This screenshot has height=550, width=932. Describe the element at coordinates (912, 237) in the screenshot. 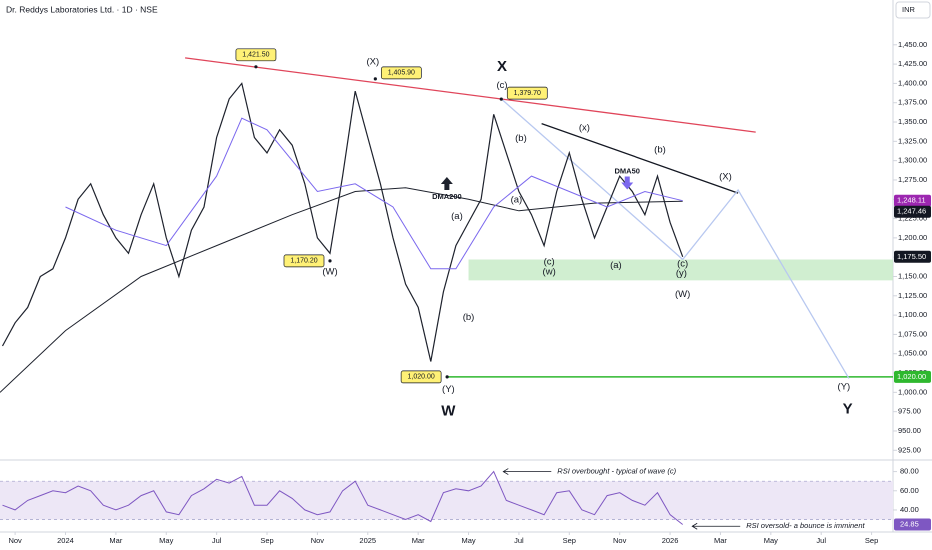

I see `y-tick-label: 1,200.00` at that location.